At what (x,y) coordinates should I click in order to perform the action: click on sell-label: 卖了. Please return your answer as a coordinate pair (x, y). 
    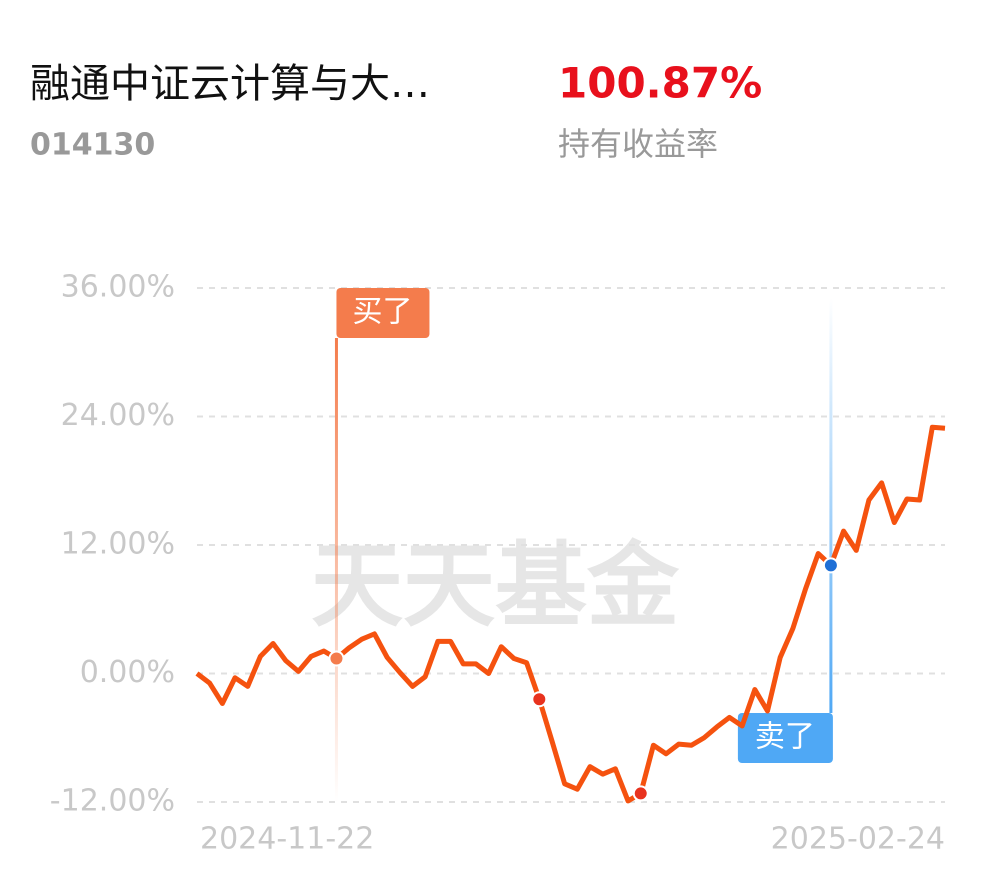
    Looking at the image, I should click on (785, 737).